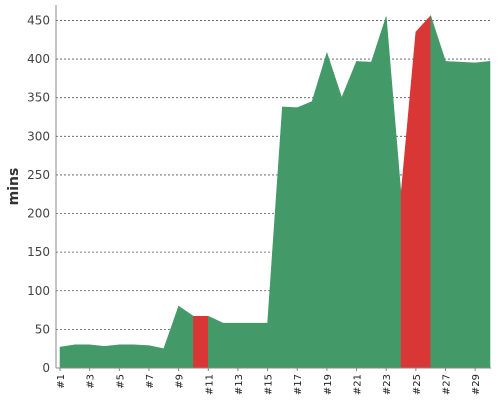 Image resolution: width=500 pixels, height=400 pixels. What do you see at coordinates (298, 384) in the screenshot?
I see `x-tick-label: #17` at bounding box center [298, 384].